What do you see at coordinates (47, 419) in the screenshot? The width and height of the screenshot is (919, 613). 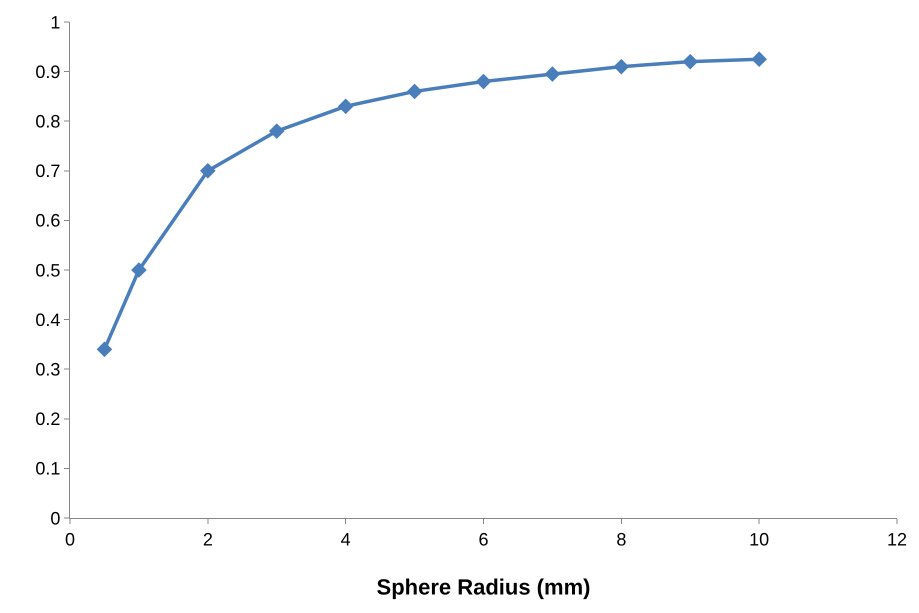 I see `y-tick-label: 0.2` at bounding box center [47, 419].